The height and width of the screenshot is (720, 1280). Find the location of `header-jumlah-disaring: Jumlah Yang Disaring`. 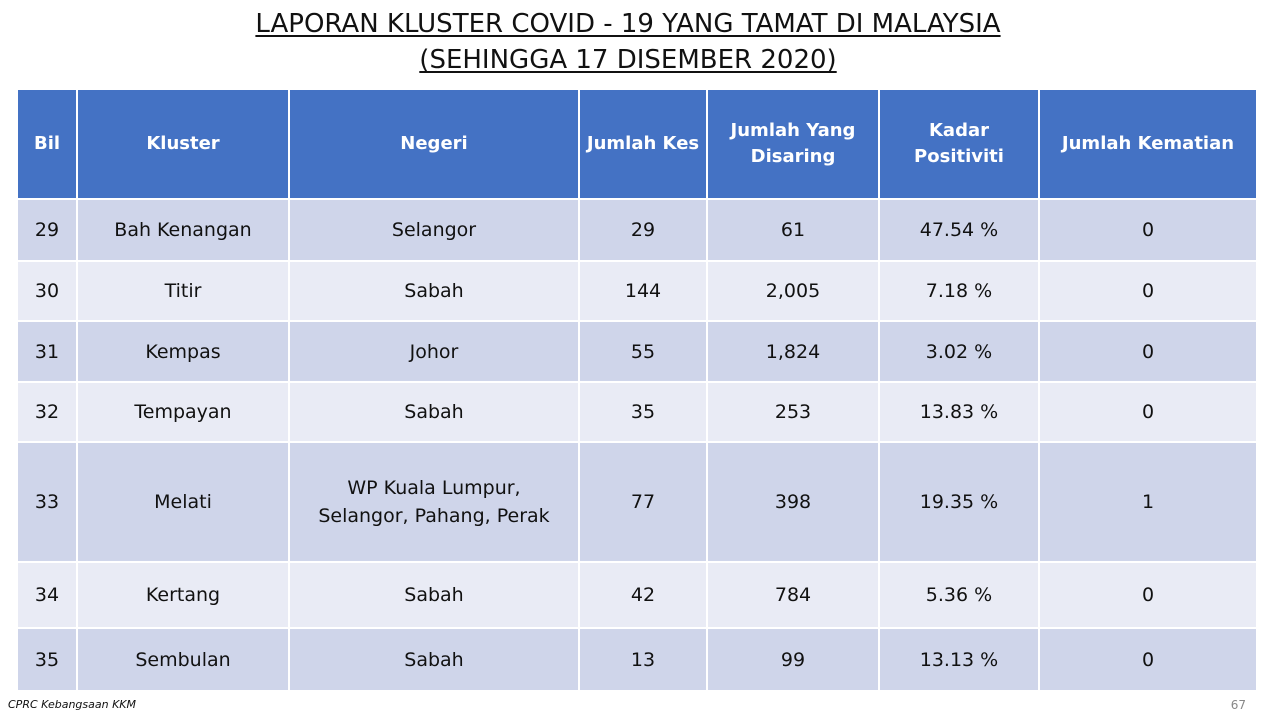

header-jumlah-disaring: Jumlah Yang Disaring is located at coordinates (793, 144).